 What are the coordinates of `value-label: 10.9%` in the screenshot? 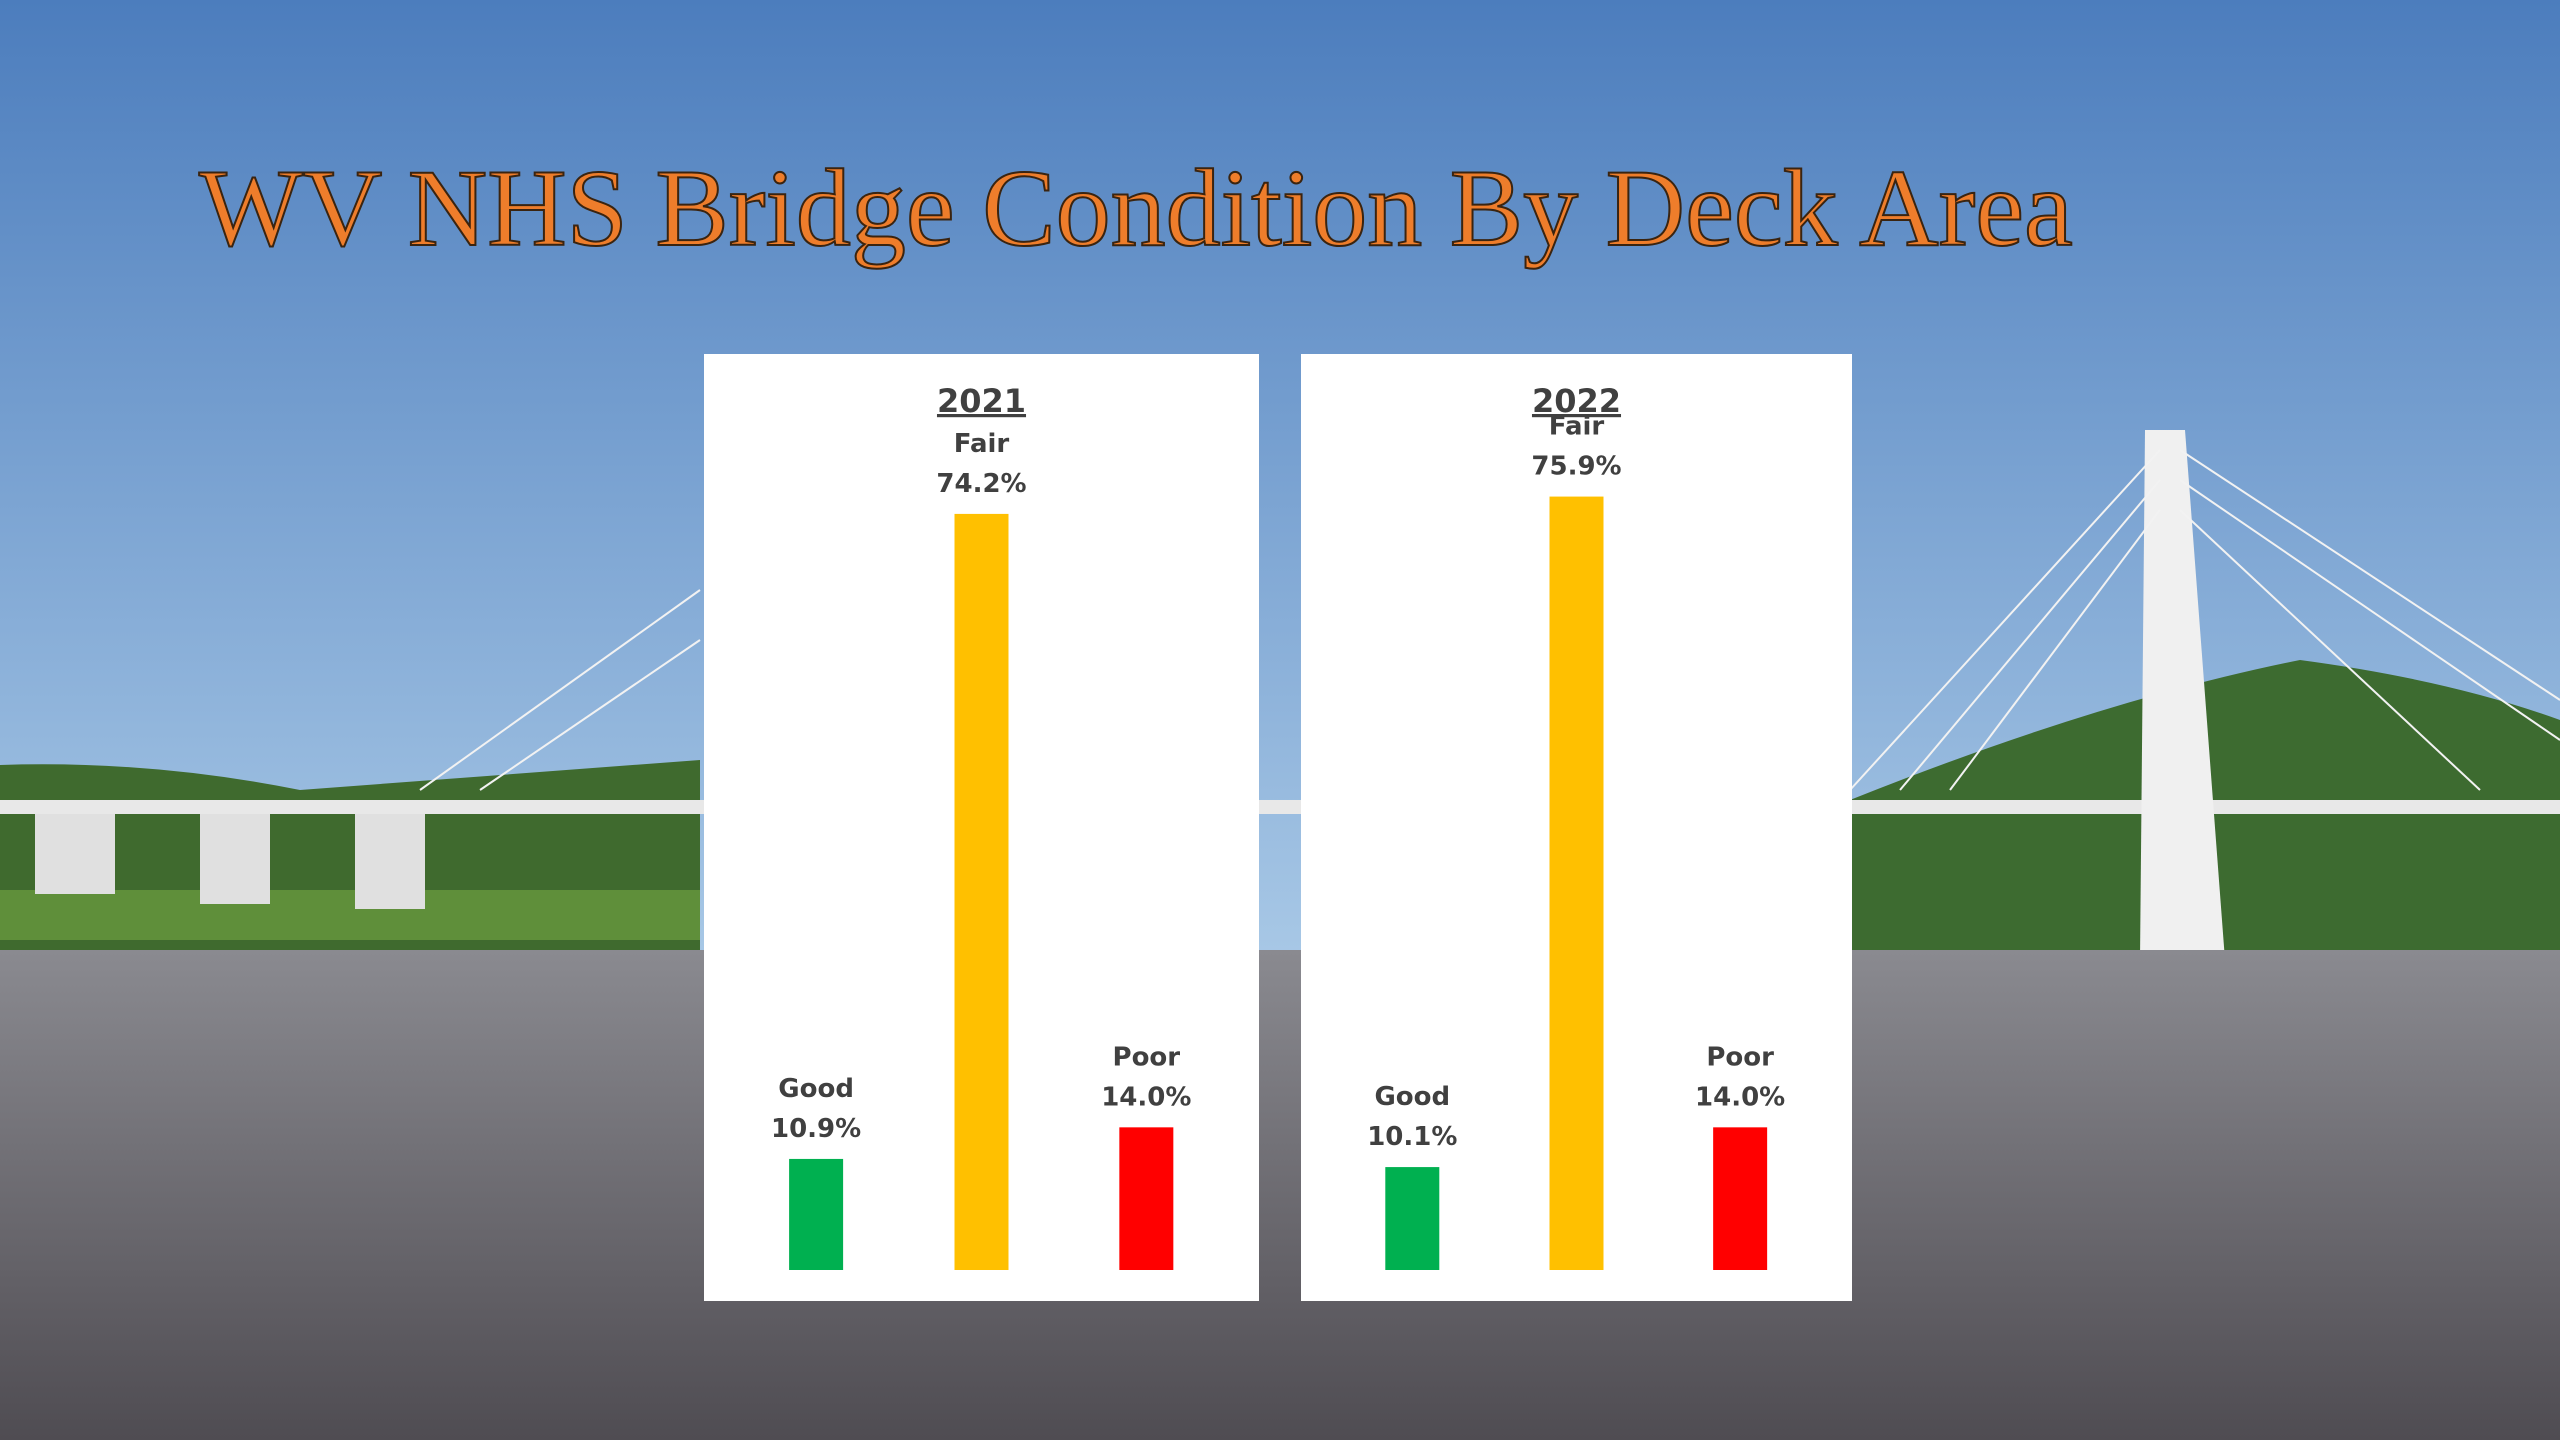 It's located at (816, 1129).